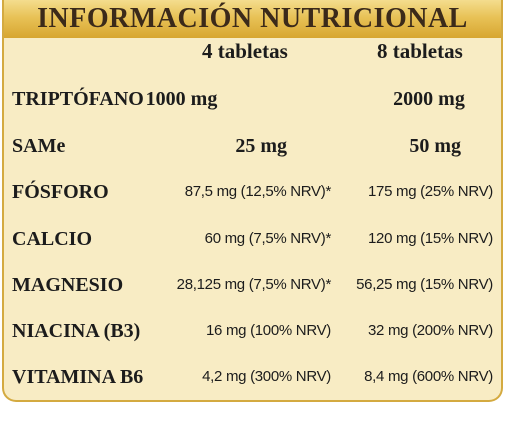 Image resolution: width=507 pixels, height=428 pixels. I want to click on row-value-8-tabletas: 8,4 mg (600% NRV), so click(428, 376).